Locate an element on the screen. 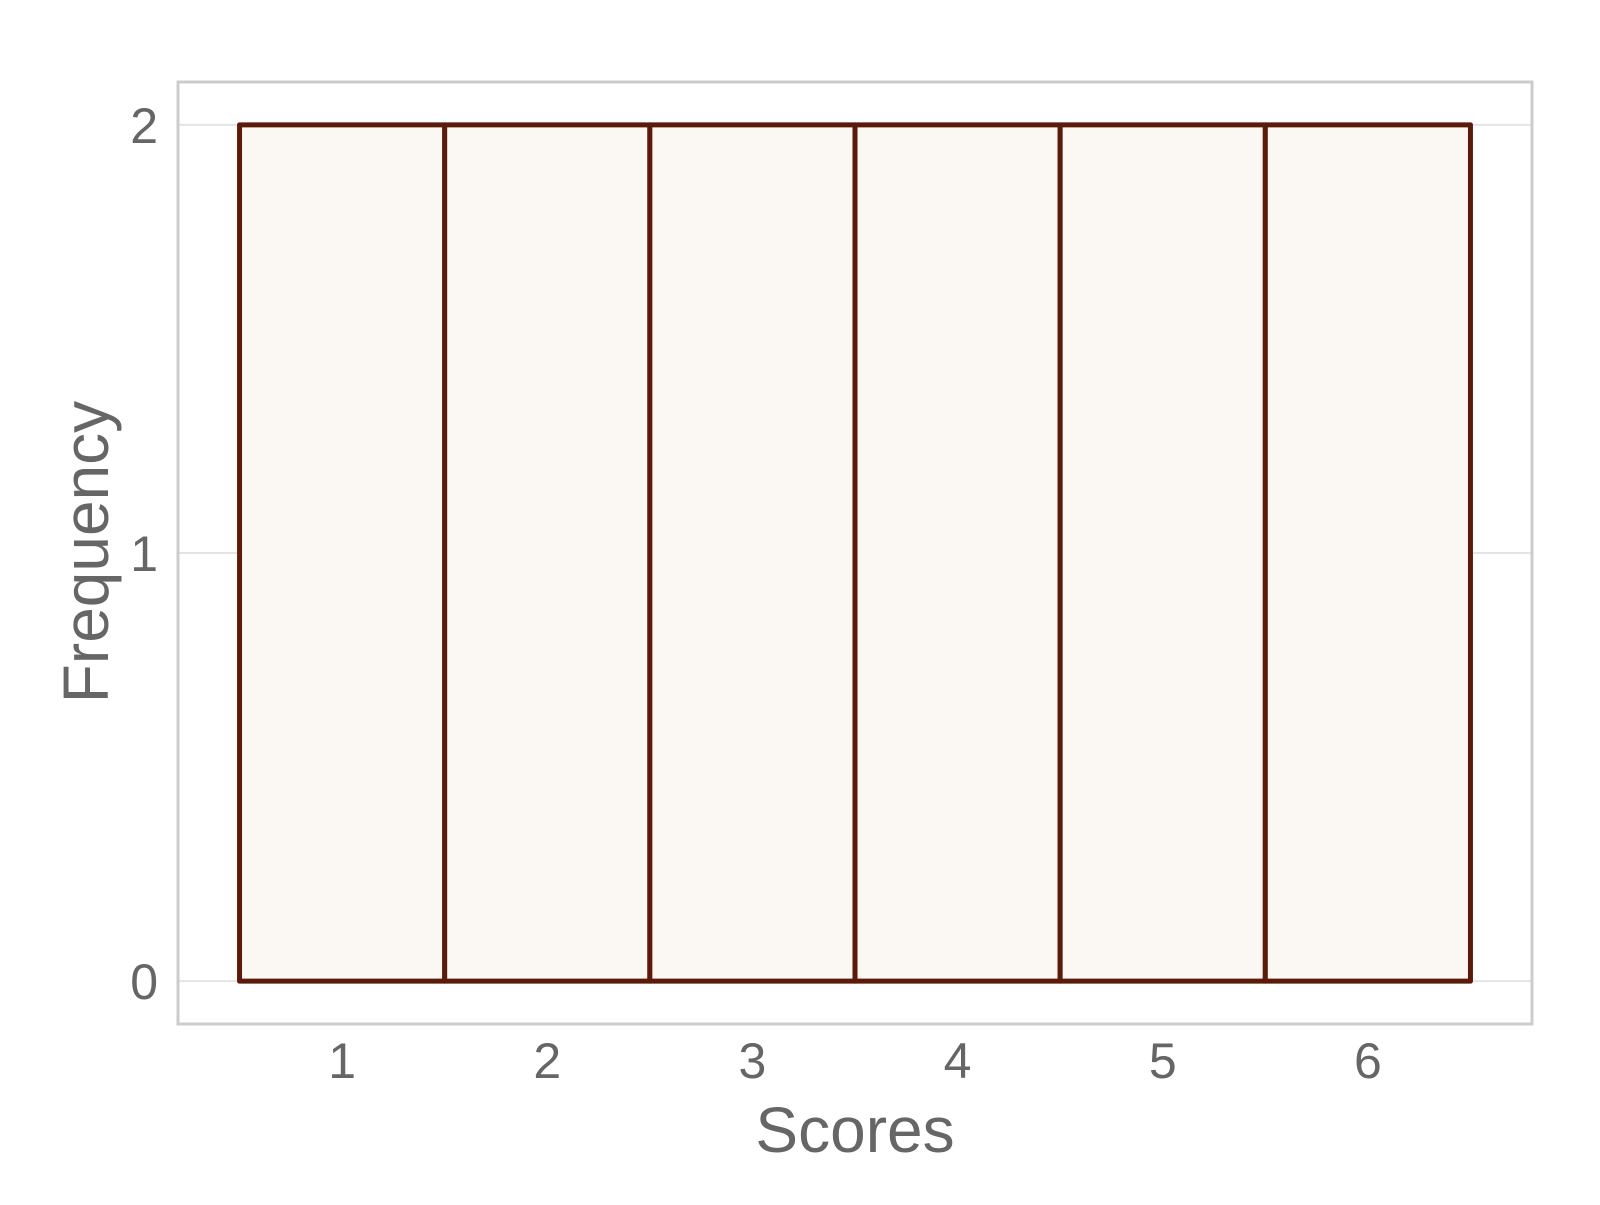 This screenshot has height=1205, width=1600. y-tick-label: 0 is located at coordinates (144, 982).